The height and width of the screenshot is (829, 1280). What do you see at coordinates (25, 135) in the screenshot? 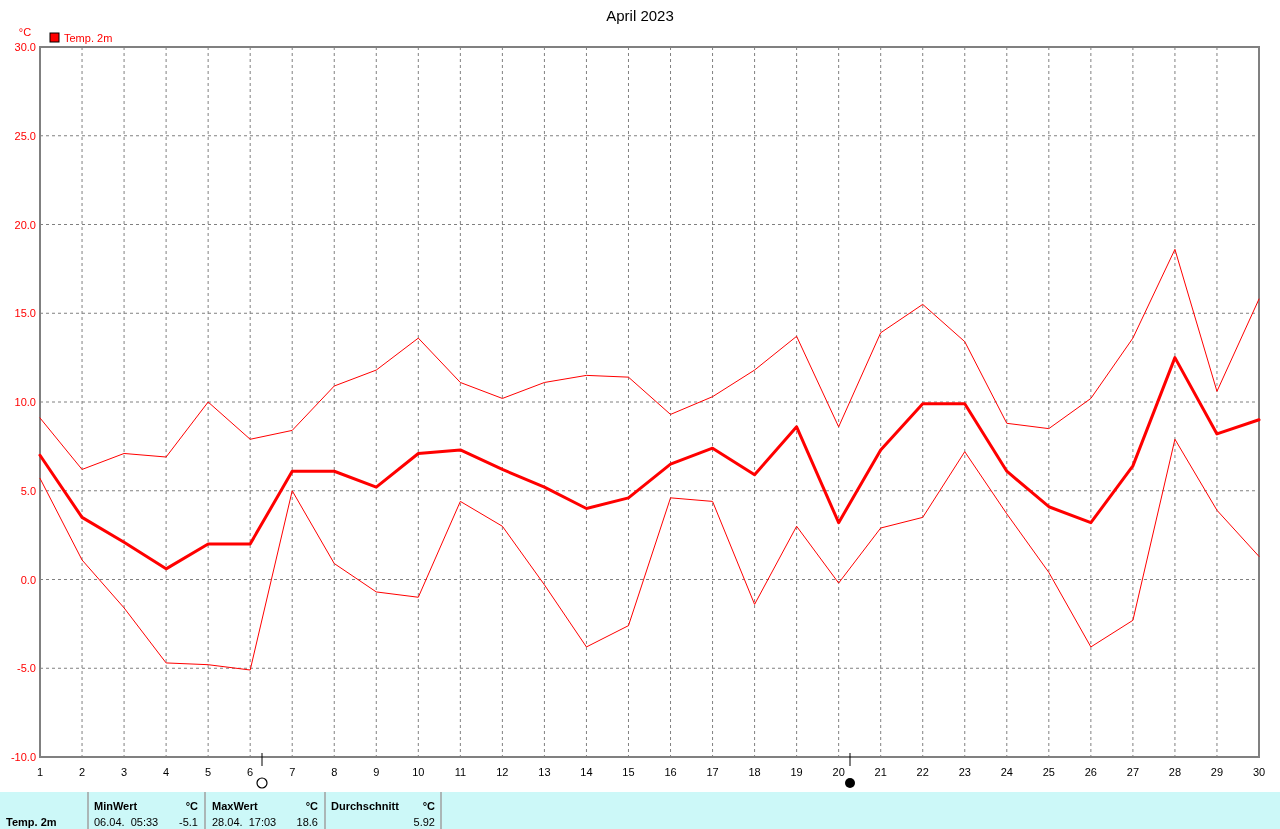
I see `y-tick-label: 25.0` at bounding box center [25, 135].